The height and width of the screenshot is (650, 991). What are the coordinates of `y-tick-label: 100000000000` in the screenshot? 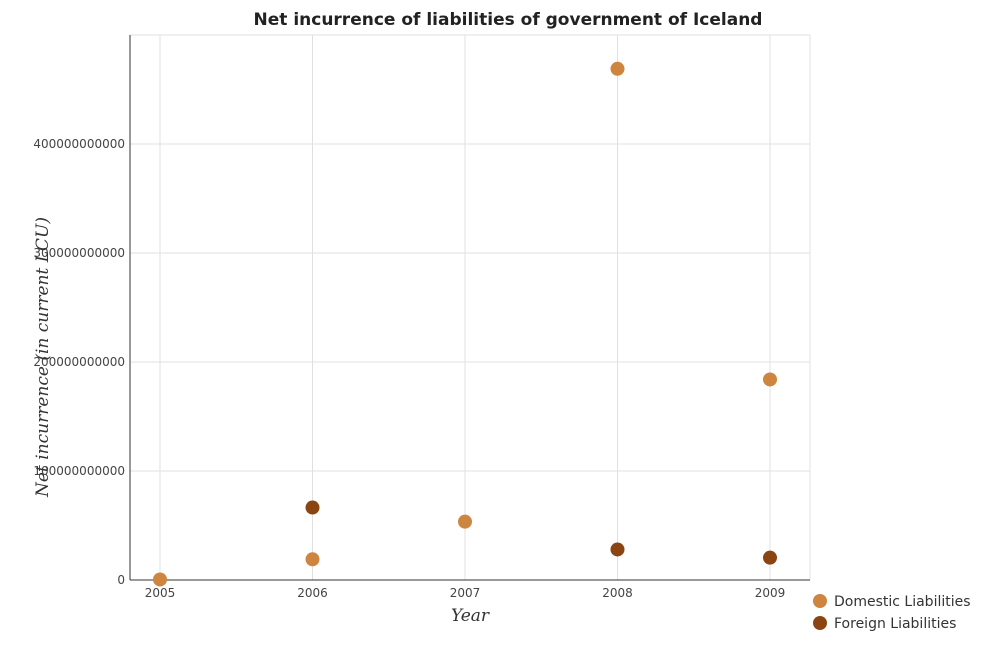 It's located at (79, 471).